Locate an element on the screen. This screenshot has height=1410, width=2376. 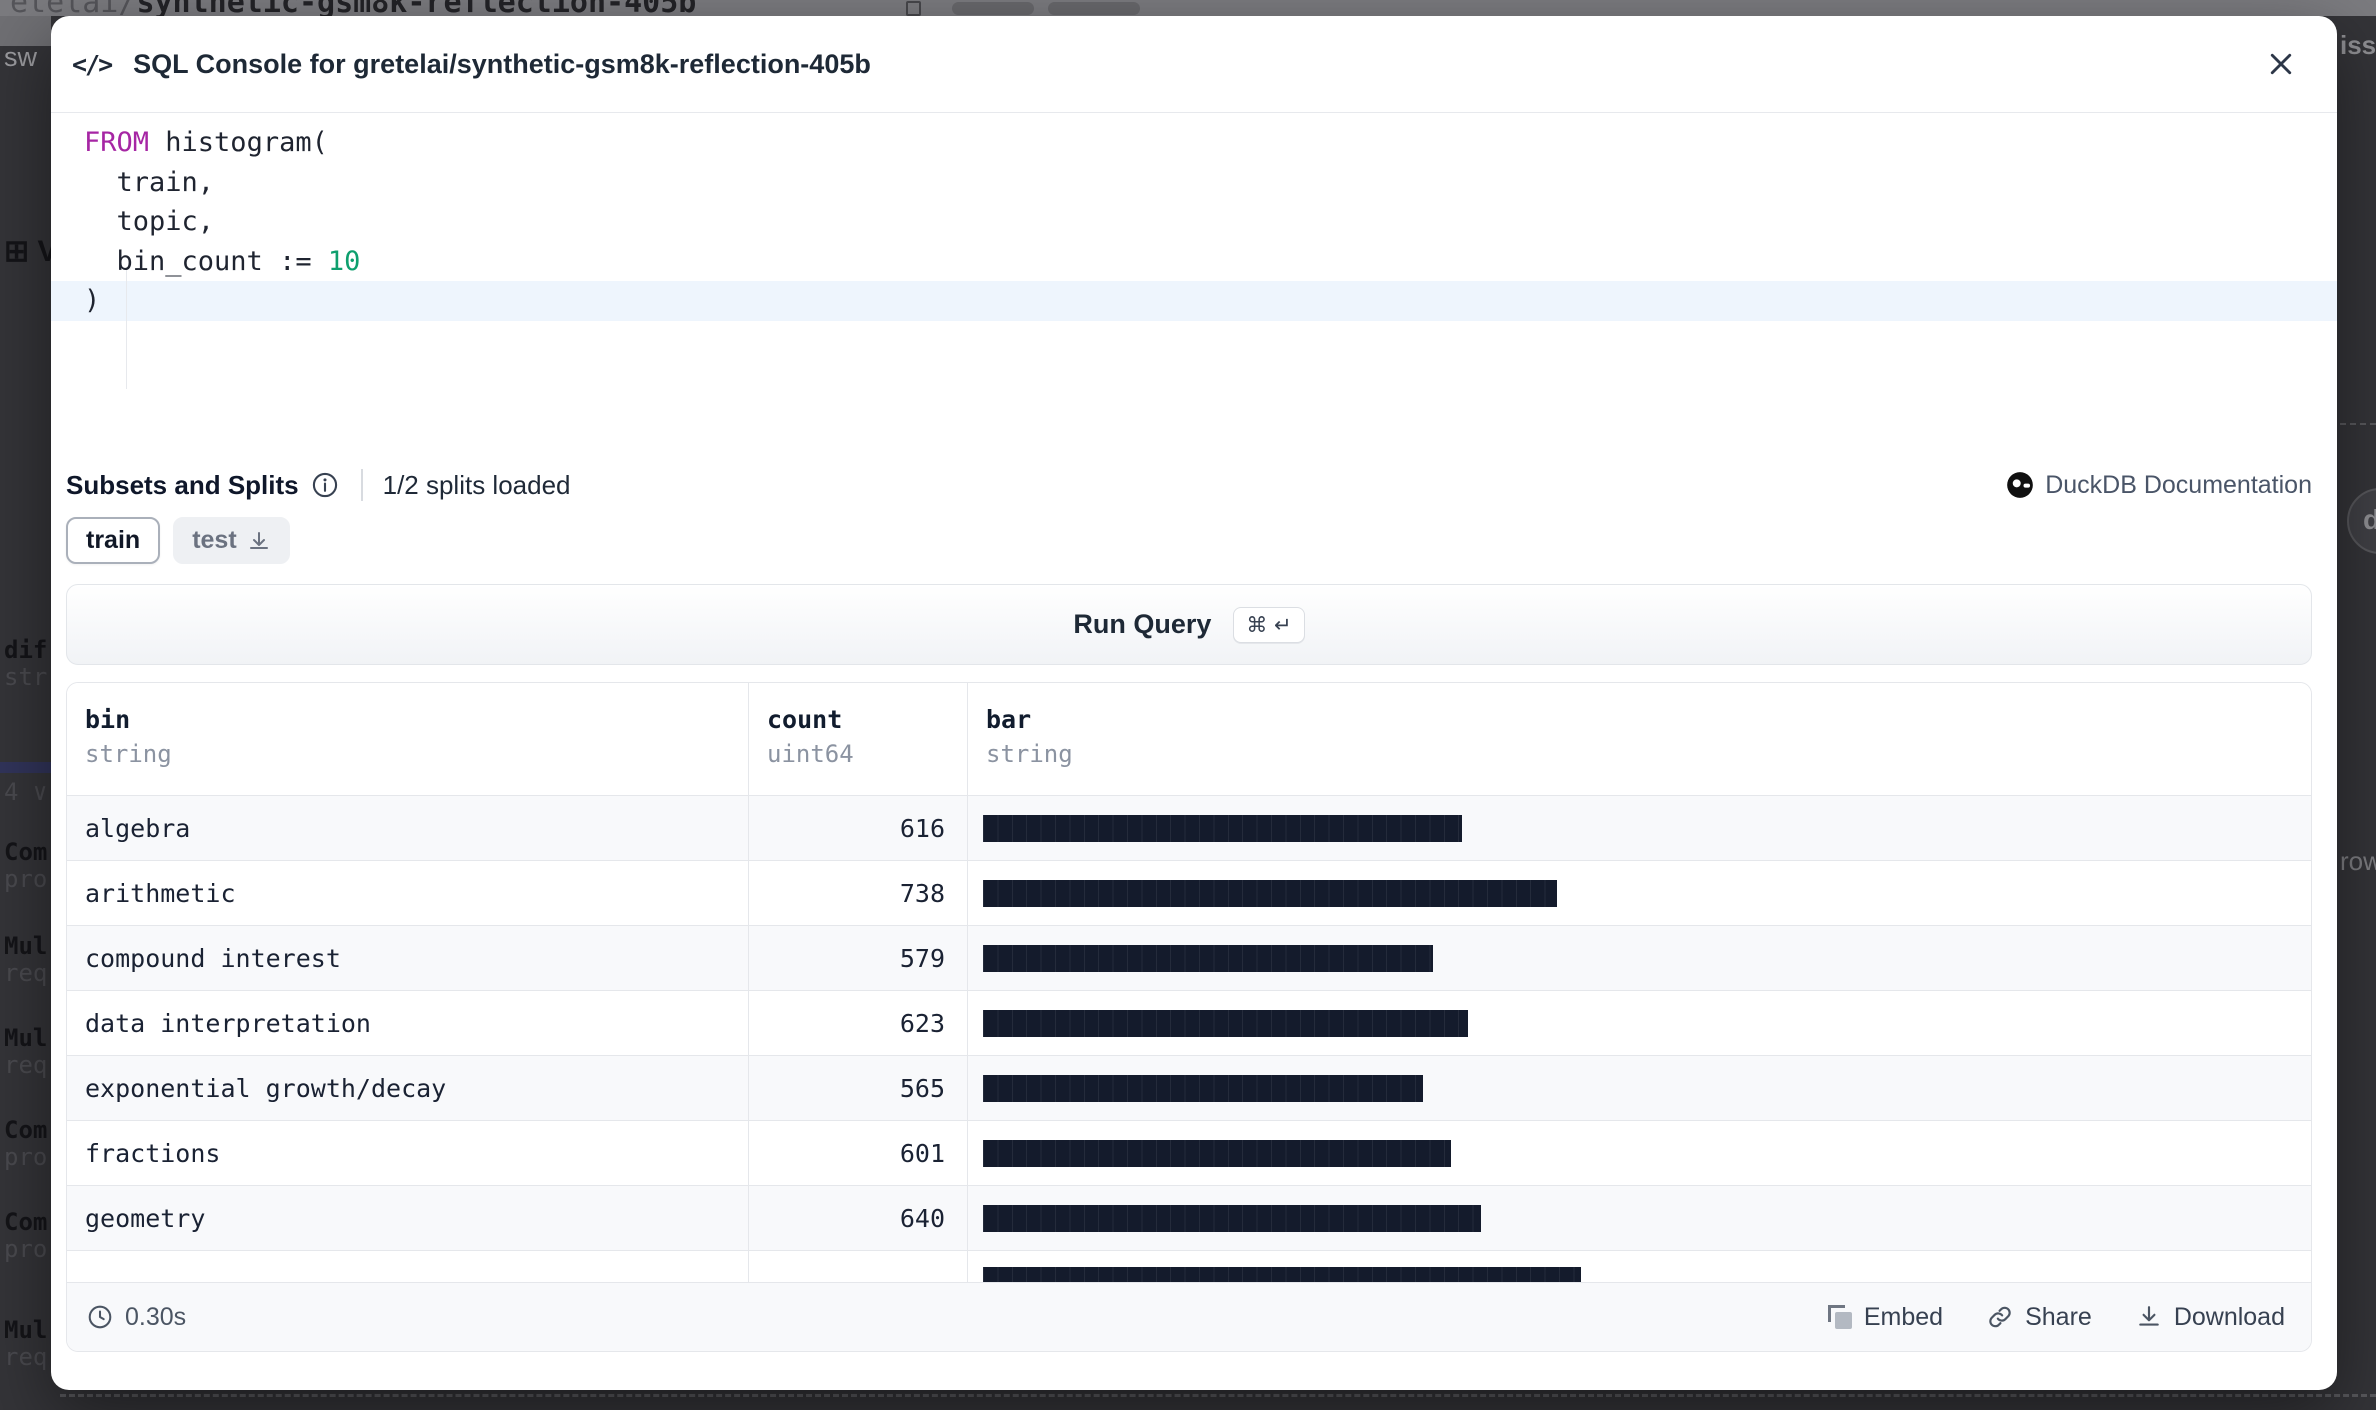
footer-actions: Embed Share Download is located at coordinates (2056, 1317).